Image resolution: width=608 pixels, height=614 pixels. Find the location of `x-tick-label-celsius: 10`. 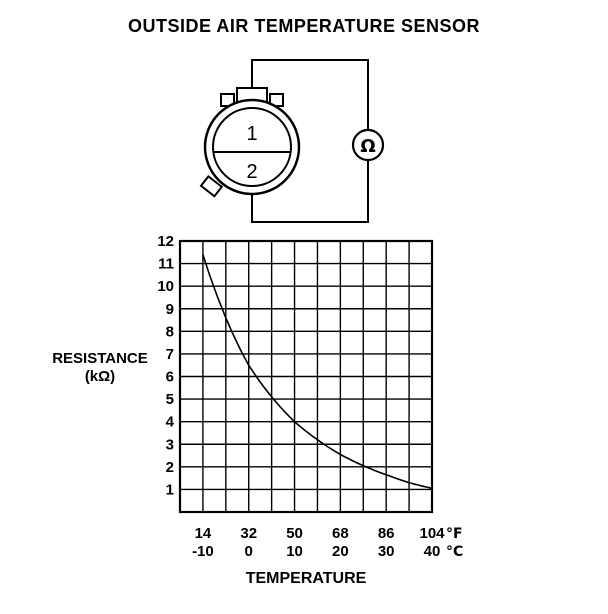

x-tick-label-celsius: 10 is located at coordinates (294, 551).